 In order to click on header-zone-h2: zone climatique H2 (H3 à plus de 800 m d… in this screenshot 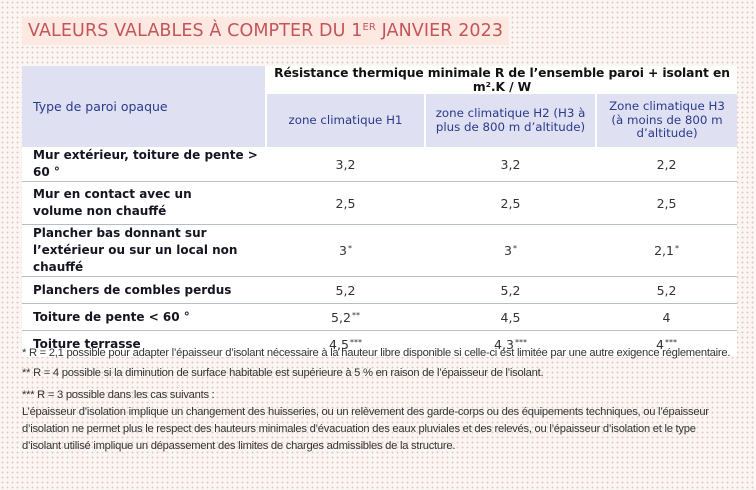, I will do `click(511, 120)`.